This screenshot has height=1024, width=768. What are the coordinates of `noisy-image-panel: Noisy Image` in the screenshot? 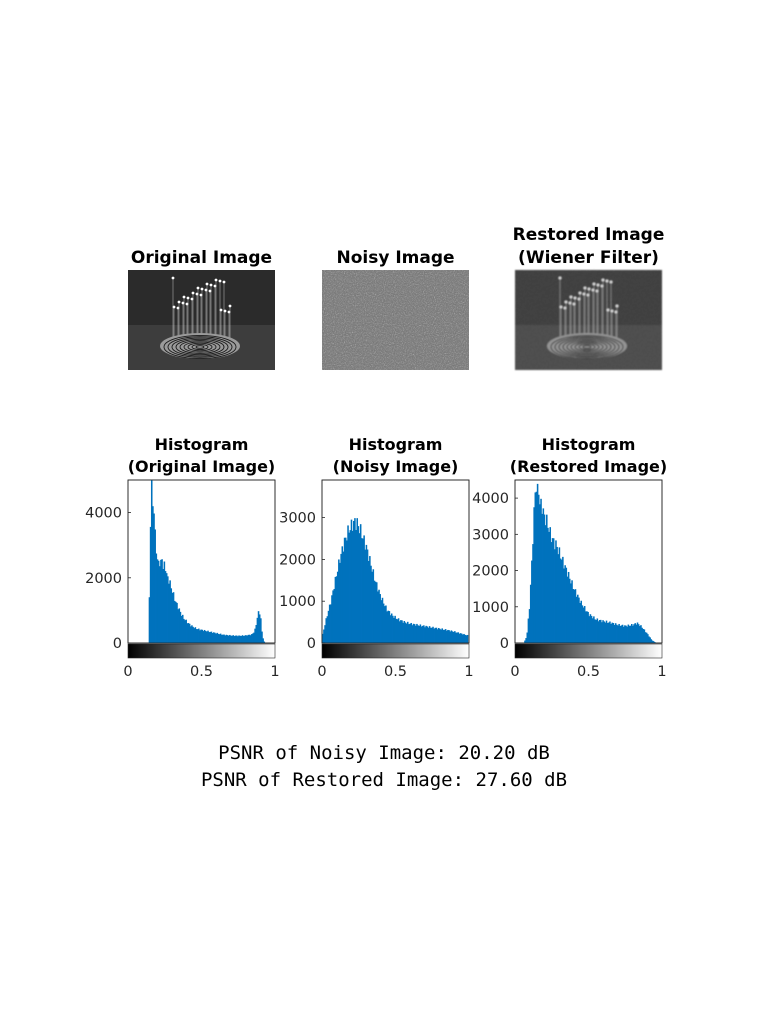 It's located at (395, 309).